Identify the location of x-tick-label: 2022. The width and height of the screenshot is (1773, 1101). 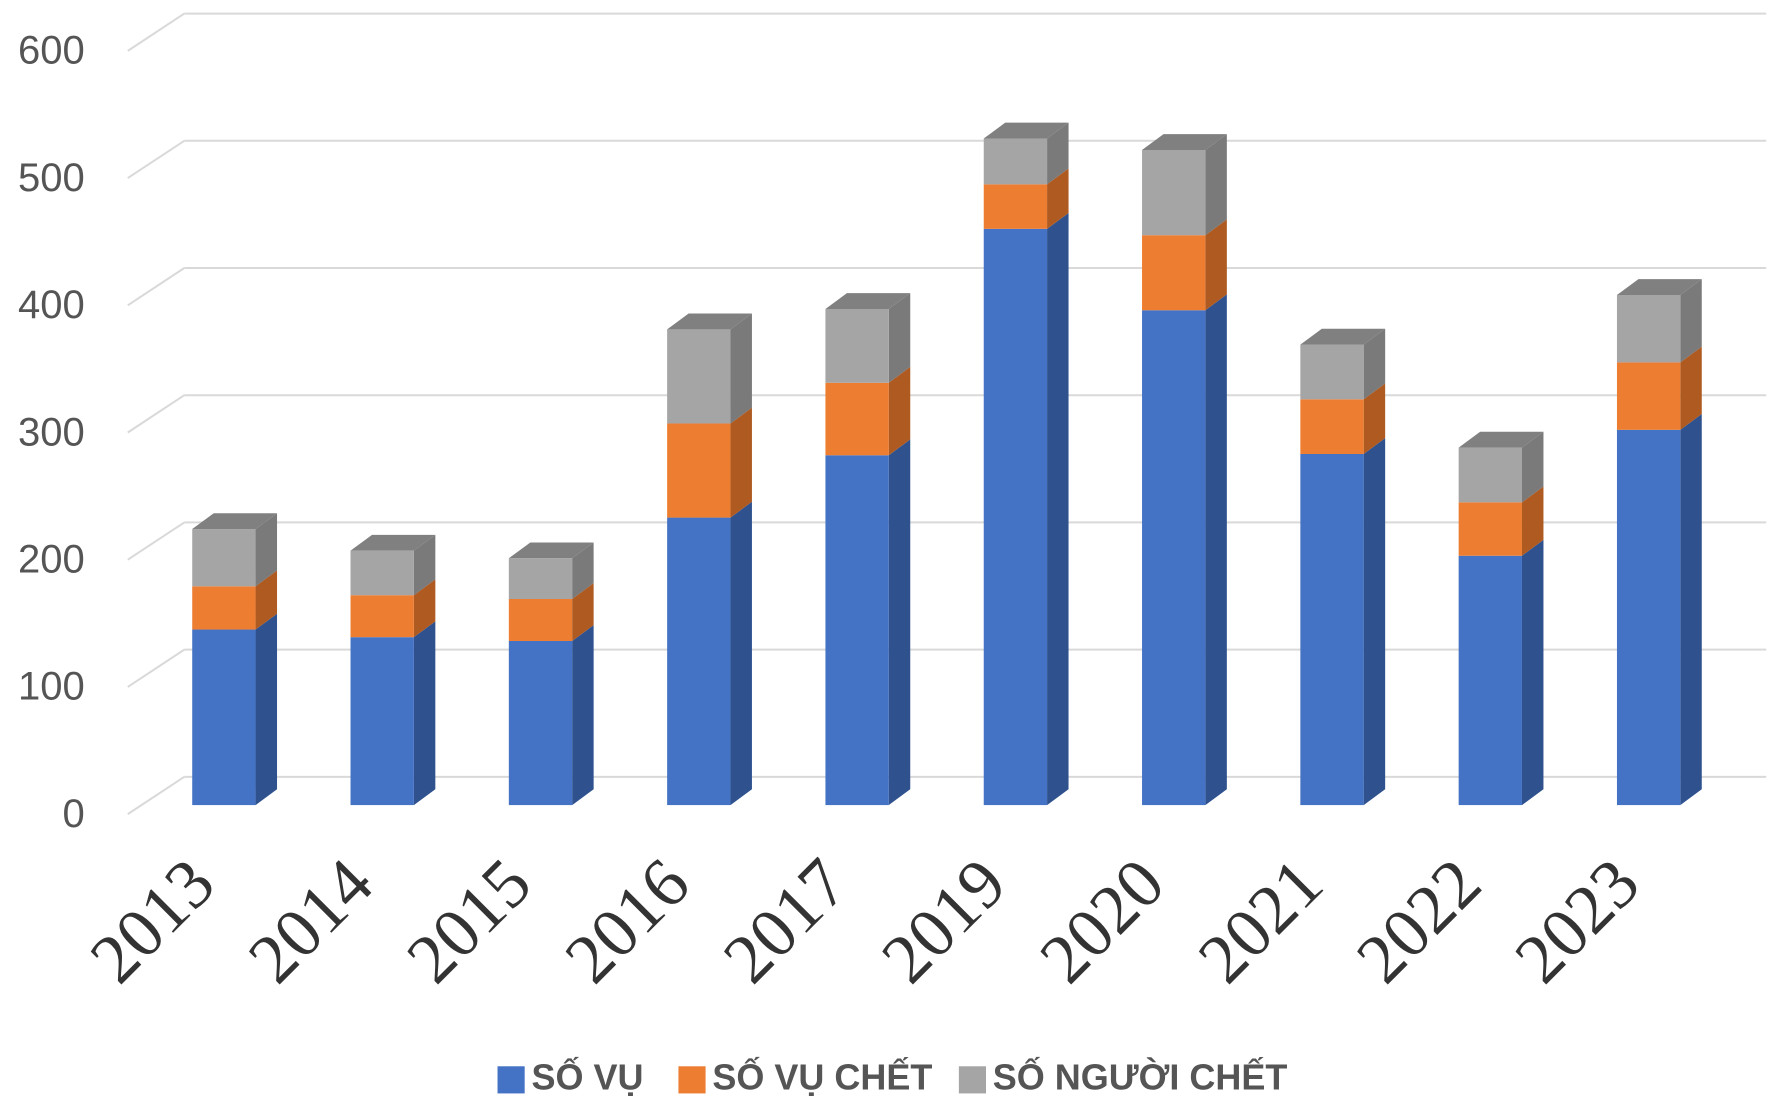
(1419, 920).